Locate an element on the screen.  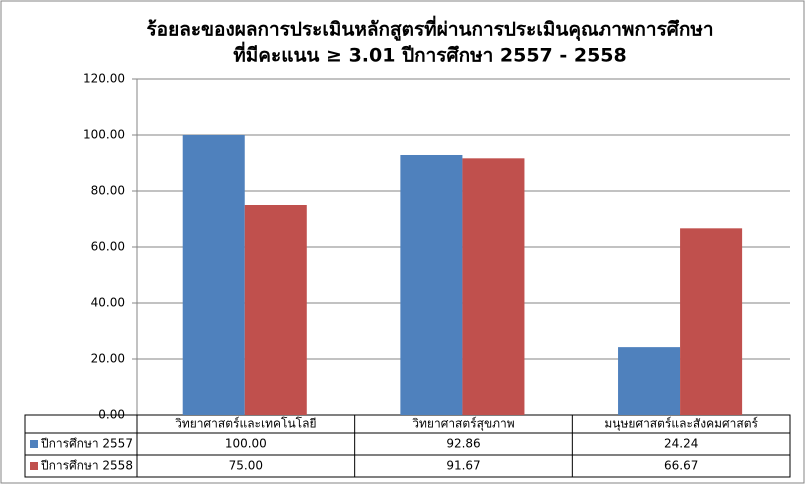
chart-title: ที่มีคะแนน ≥ 3.01 ปีการศึกษา 2557 - 2558 is located at coordinates (430, 54).